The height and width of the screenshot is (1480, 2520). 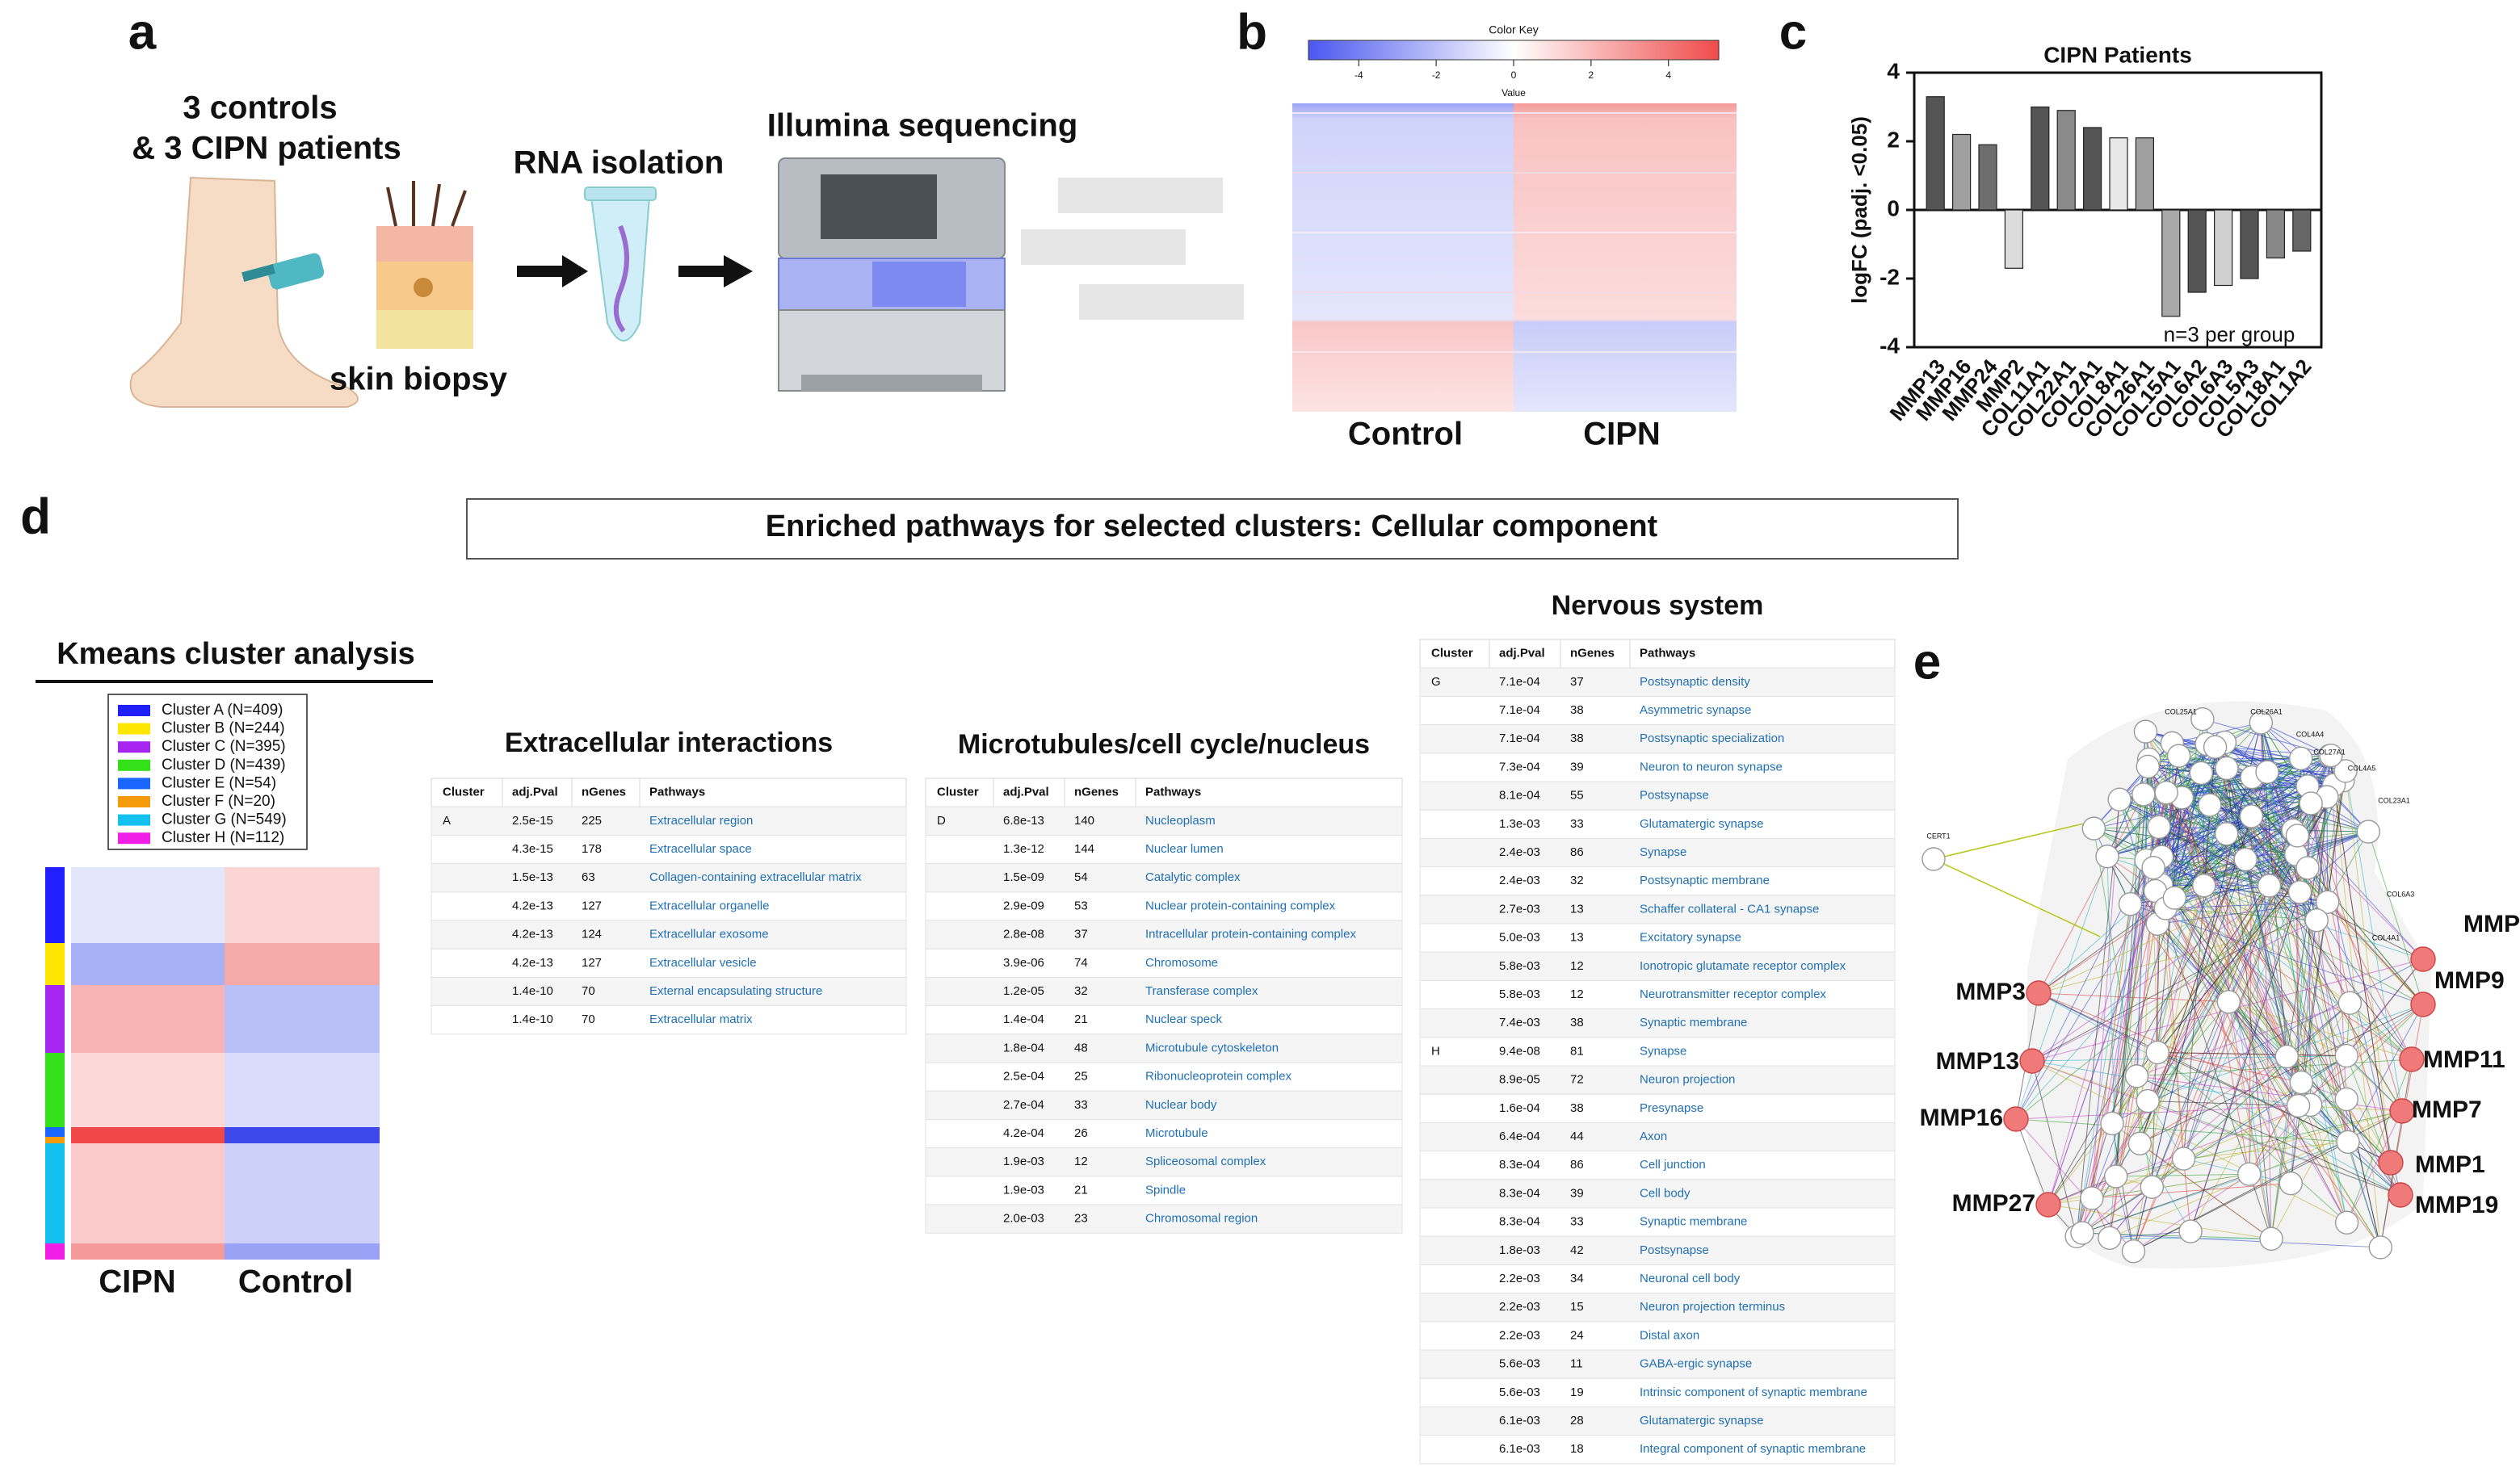 I want to click on mmp-label: MMP16, so click(x=1962, y=1118).